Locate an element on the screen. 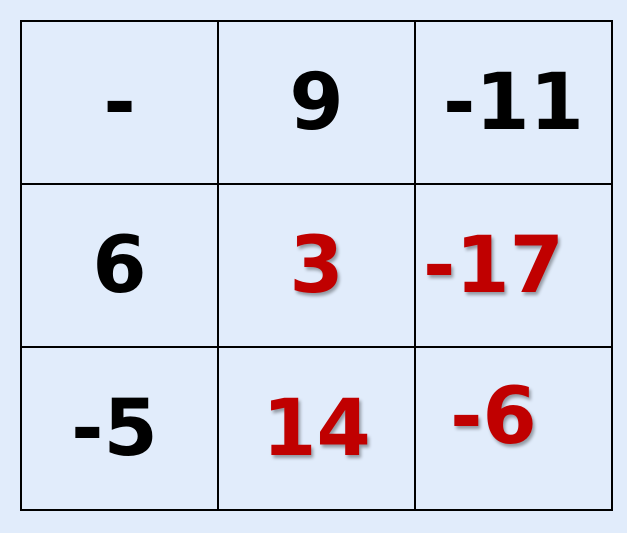 This screenshot has width=627, height=533. cell-value: -11 is located at coordinates (513, 102).